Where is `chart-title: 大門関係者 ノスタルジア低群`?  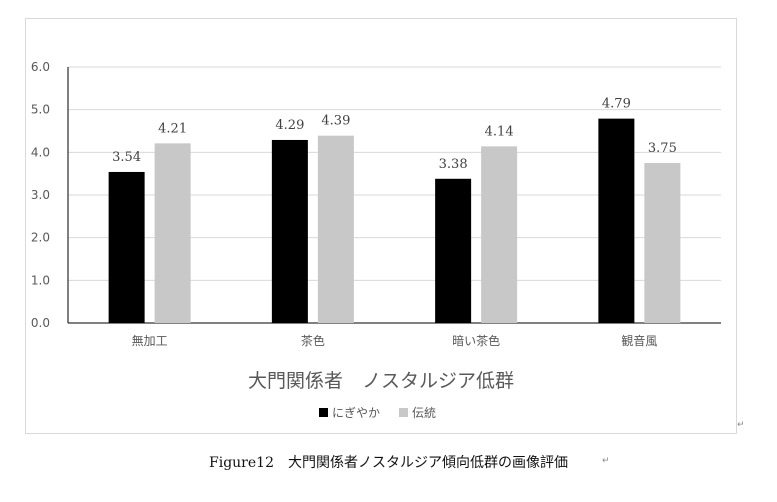 chart-title: 大門関係者 ノスタルジア低群 is located at coordinates (381, 381).